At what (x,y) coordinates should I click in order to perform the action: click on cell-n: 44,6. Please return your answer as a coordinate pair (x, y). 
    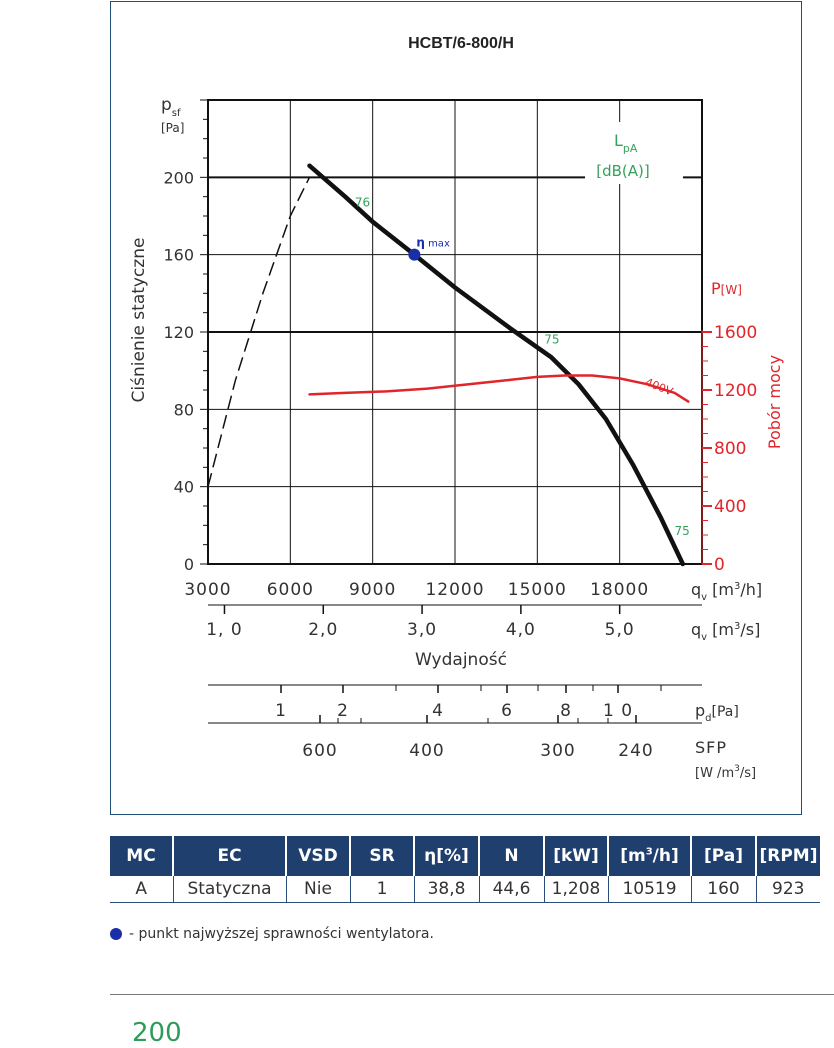
    Looking at the image, I should click on (512, 889).